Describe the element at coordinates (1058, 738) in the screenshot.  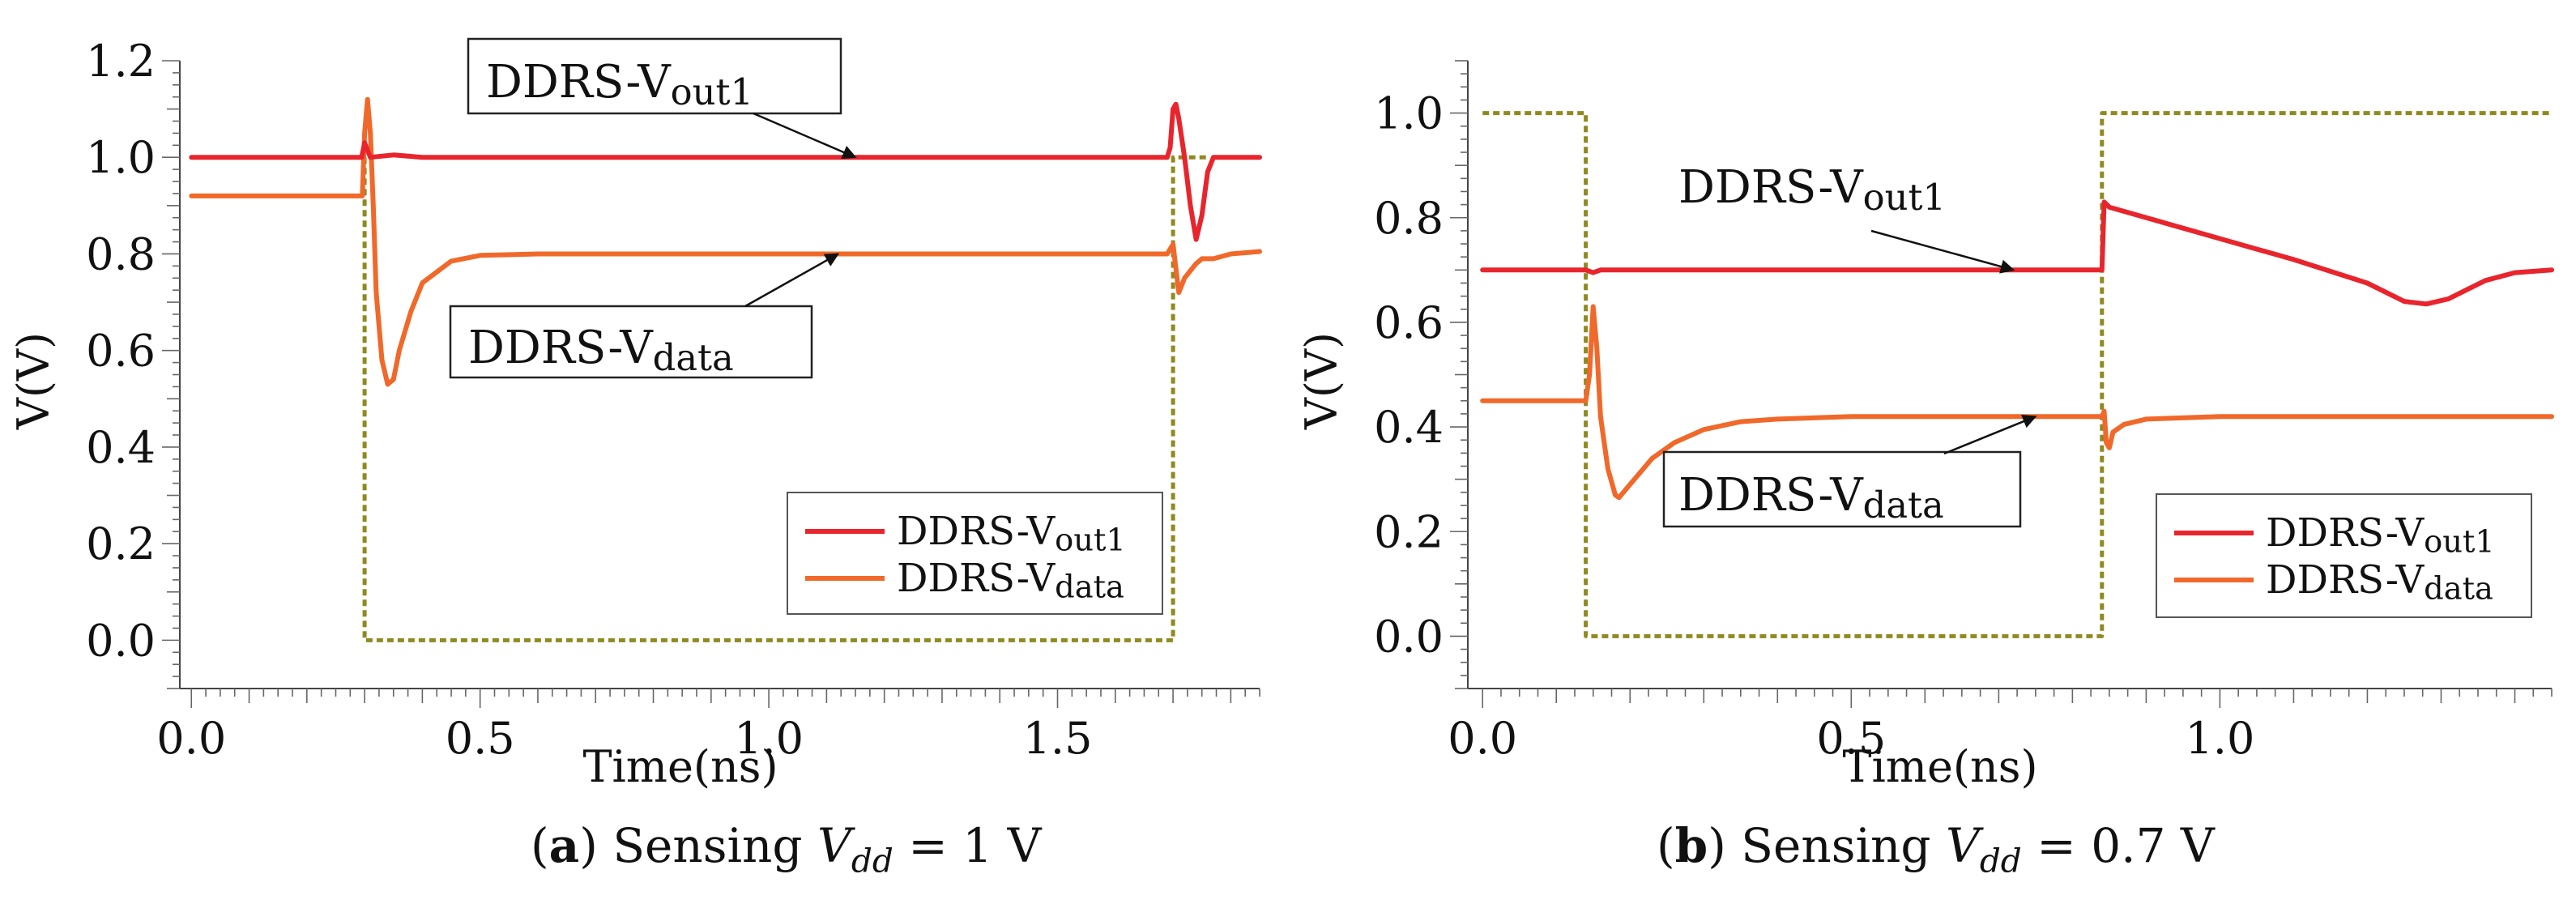
I see `x-tick-label: 1.5` at that location.